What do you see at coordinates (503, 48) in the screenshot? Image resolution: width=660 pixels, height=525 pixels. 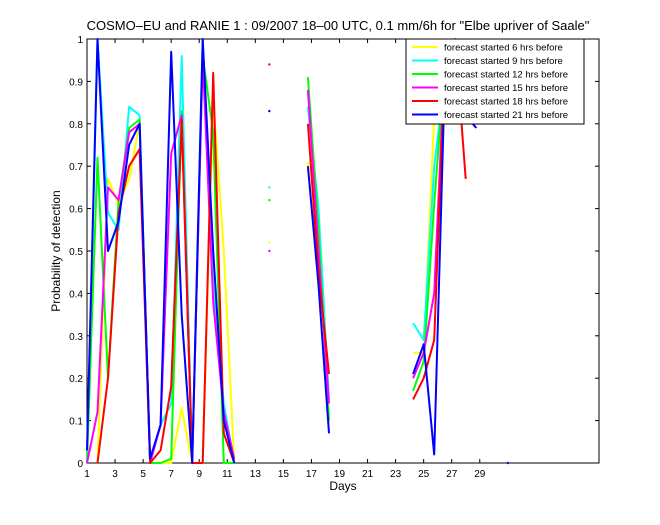 I see `legend-label: forecast started 6 hrs before` at bounding box center [503, 48].